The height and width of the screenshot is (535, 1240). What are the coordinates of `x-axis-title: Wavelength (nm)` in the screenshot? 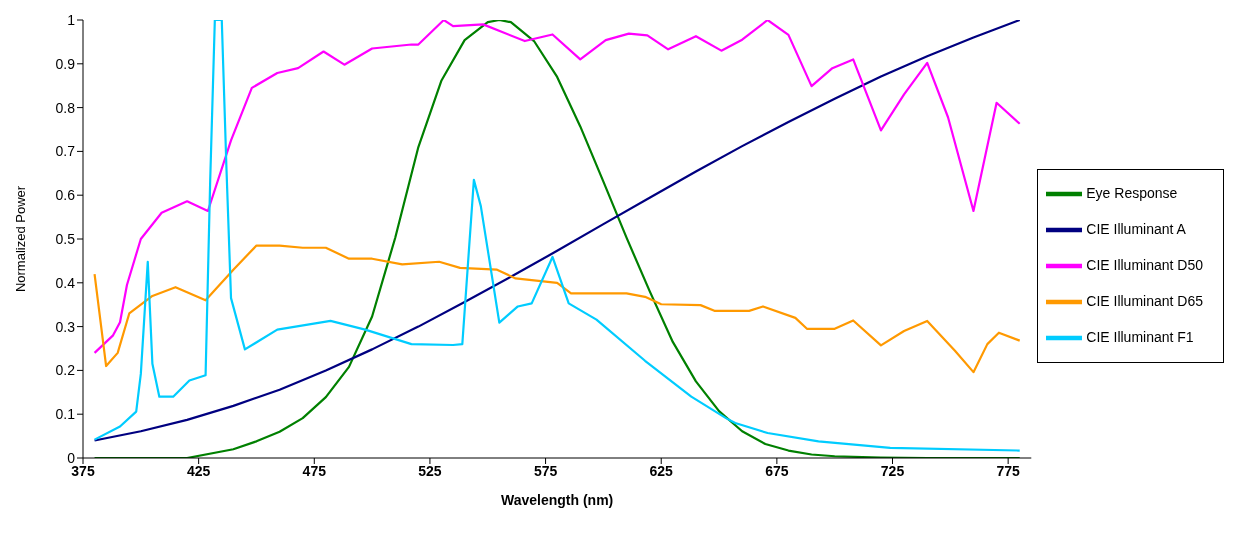 It's located at (557, 500).